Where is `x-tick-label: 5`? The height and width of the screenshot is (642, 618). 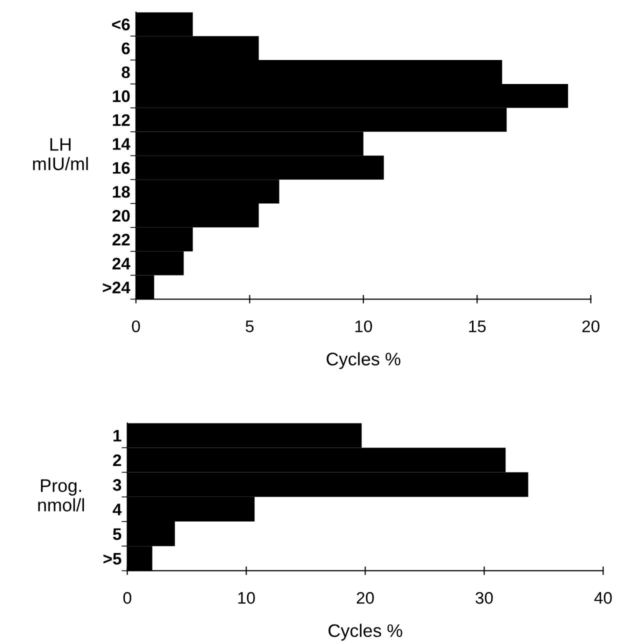 x-tick-label: 5 is located at coordinates (250, 326).